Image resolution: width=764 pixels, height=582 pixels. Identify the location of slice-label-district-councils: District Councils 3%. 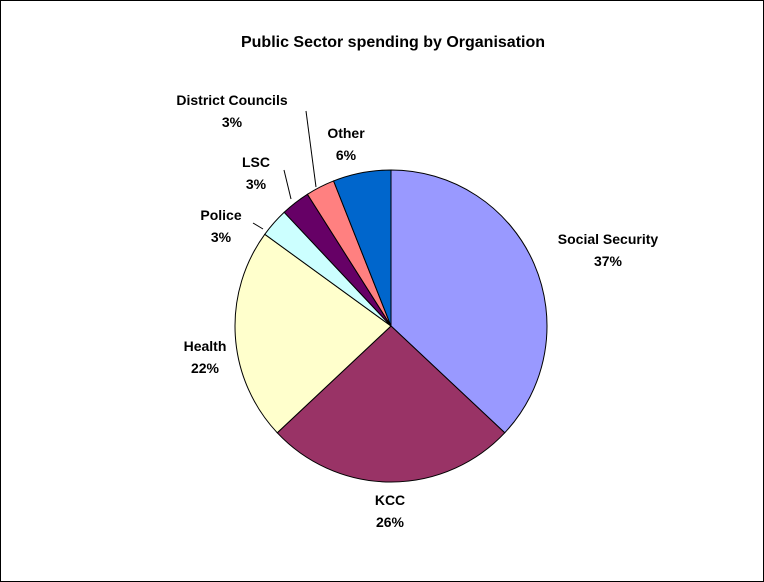
(231, 111).